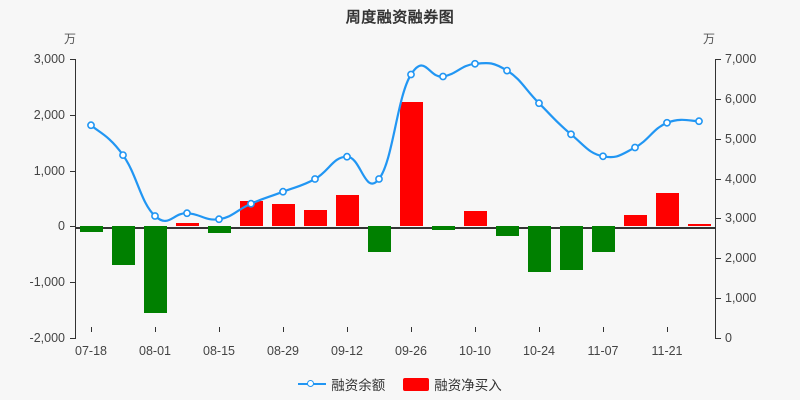  What do you see at coordinates (358, 385) in the screenshot?
I see `legend-label-rongzi-yue: 融资余额` at bounding box center [358, 385].